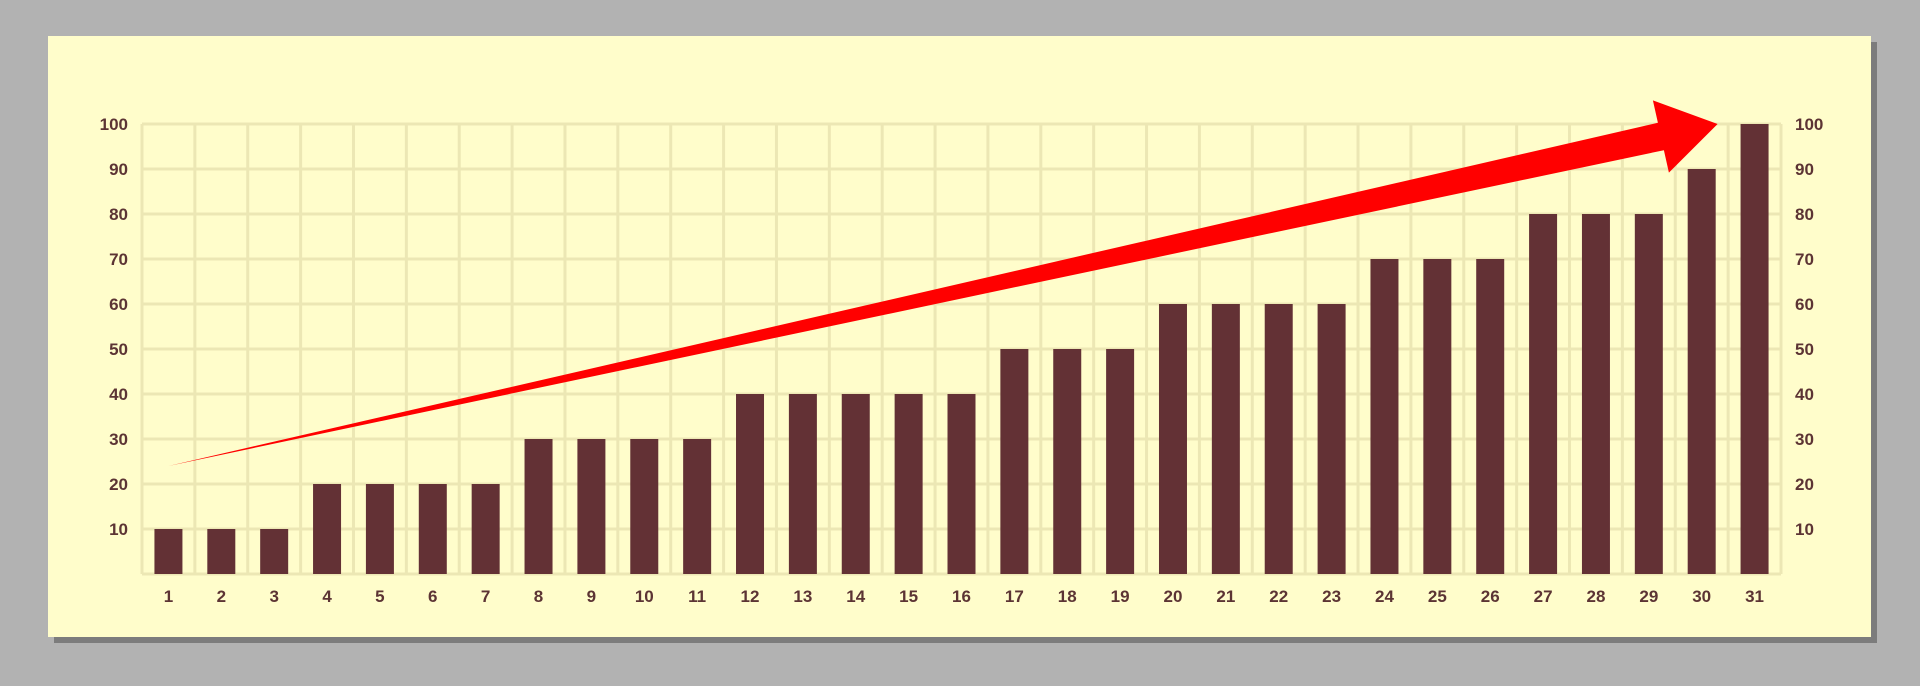  What do you see at coordinates (485, 596) in the screenshot?
I see `x-tick-label: 7` at bounding box center [485, 596].